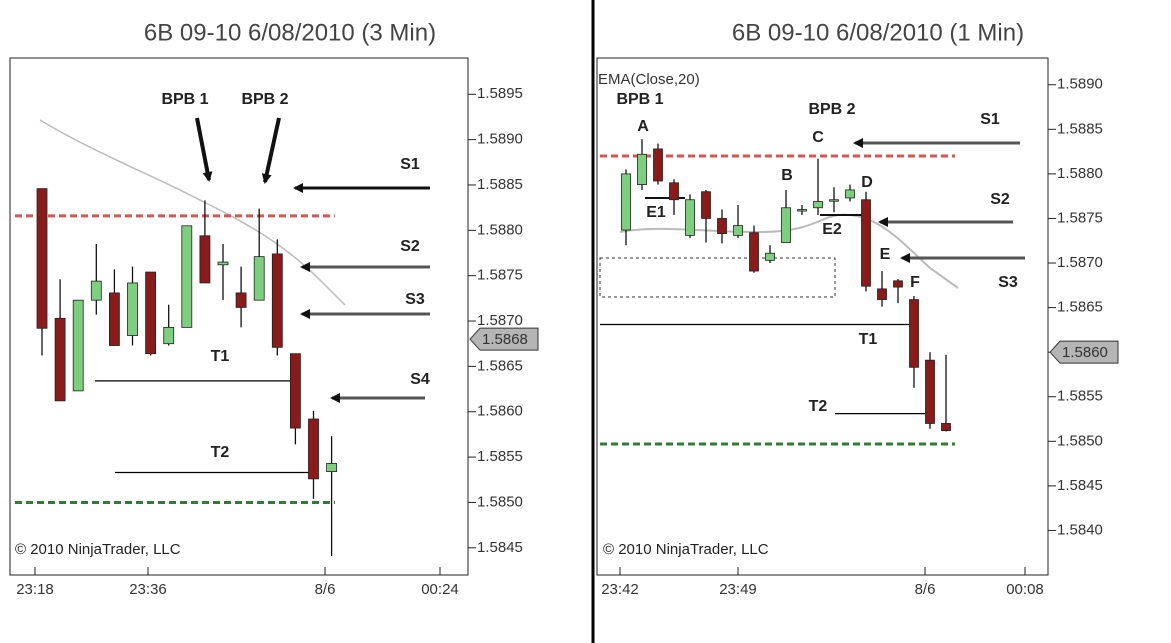 This screenshot has width=1171, height=643. What do you see at coordinates (832, 229) in the screenshot?
I see `annotation: E2` at bounding box center [832, 229].